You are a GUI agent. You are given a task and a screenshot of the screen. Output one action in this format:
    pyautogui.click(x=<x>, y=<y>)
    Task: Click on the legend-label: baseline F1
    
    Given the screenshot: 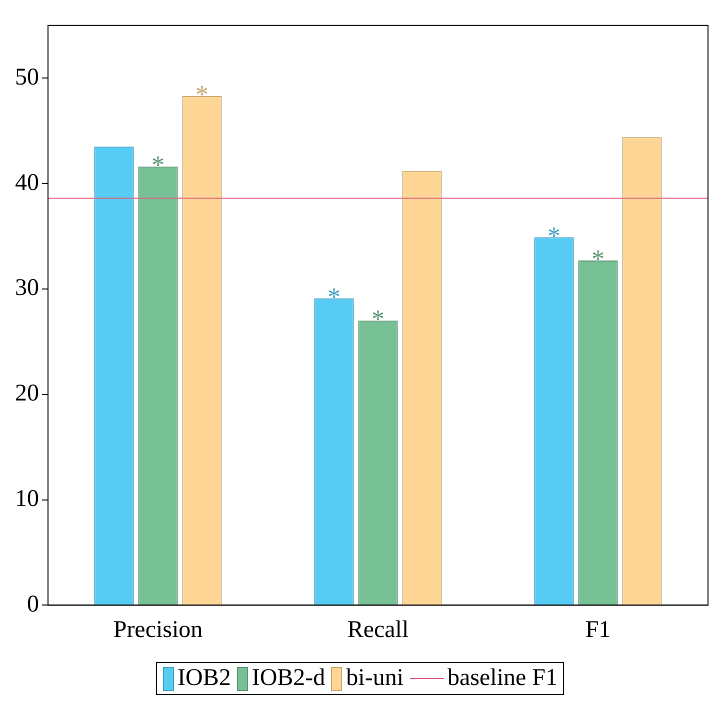 What is the action you would take?
    pyautogui.click(x=503, y=678)
    